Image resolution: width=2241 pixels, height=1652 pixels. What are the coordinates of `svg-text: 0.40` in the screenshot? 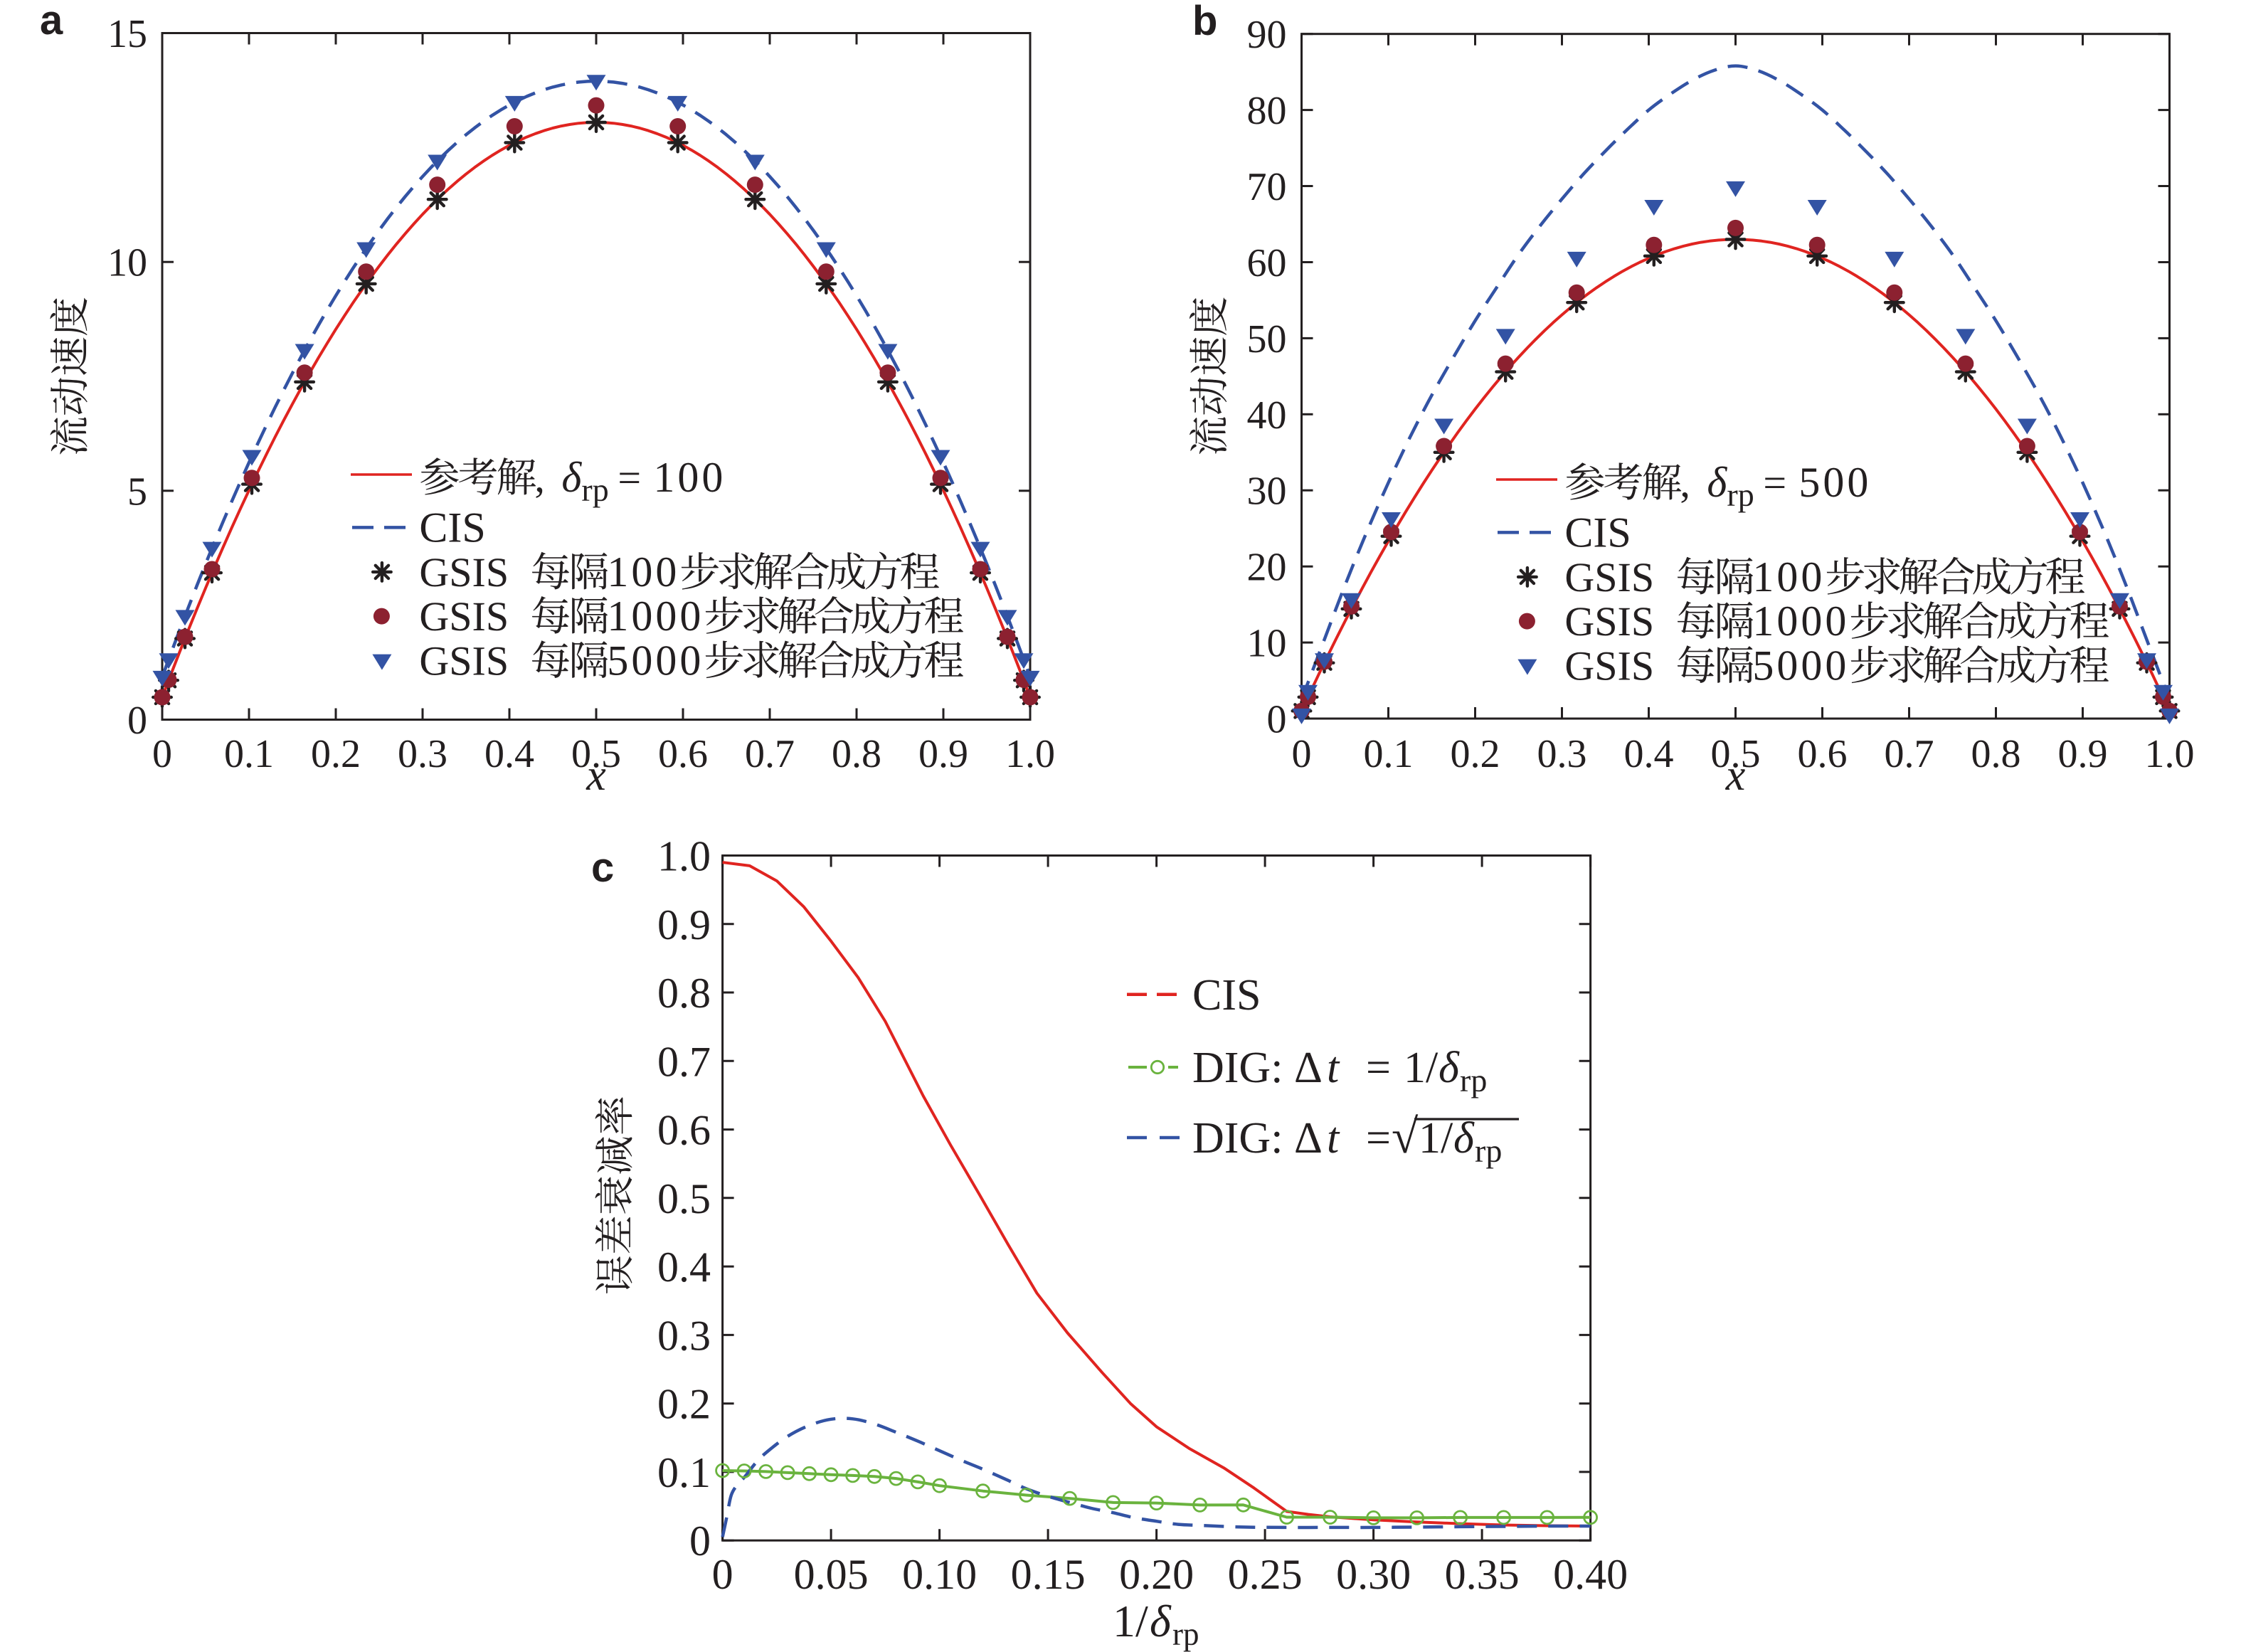 It's located at (1590, 1574).